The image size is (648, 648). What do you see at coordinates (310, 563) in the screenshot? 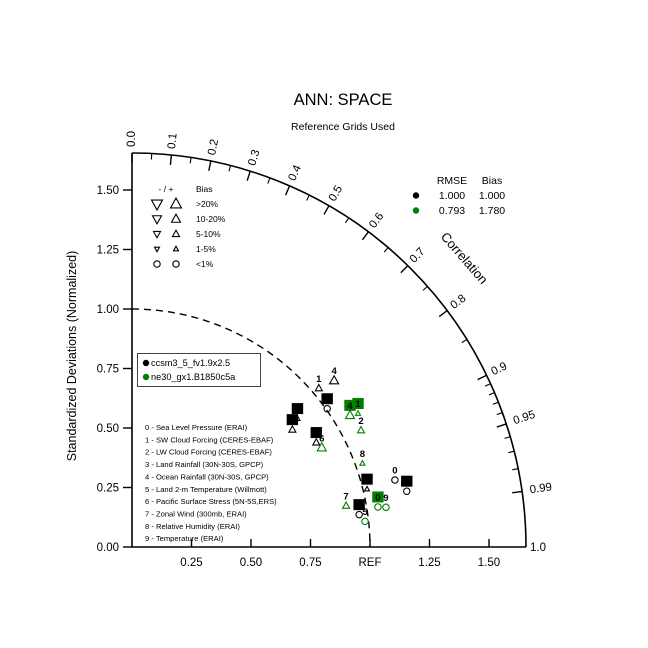
I see `x-tick-label: 0.75` at bounding box center [310, 563].